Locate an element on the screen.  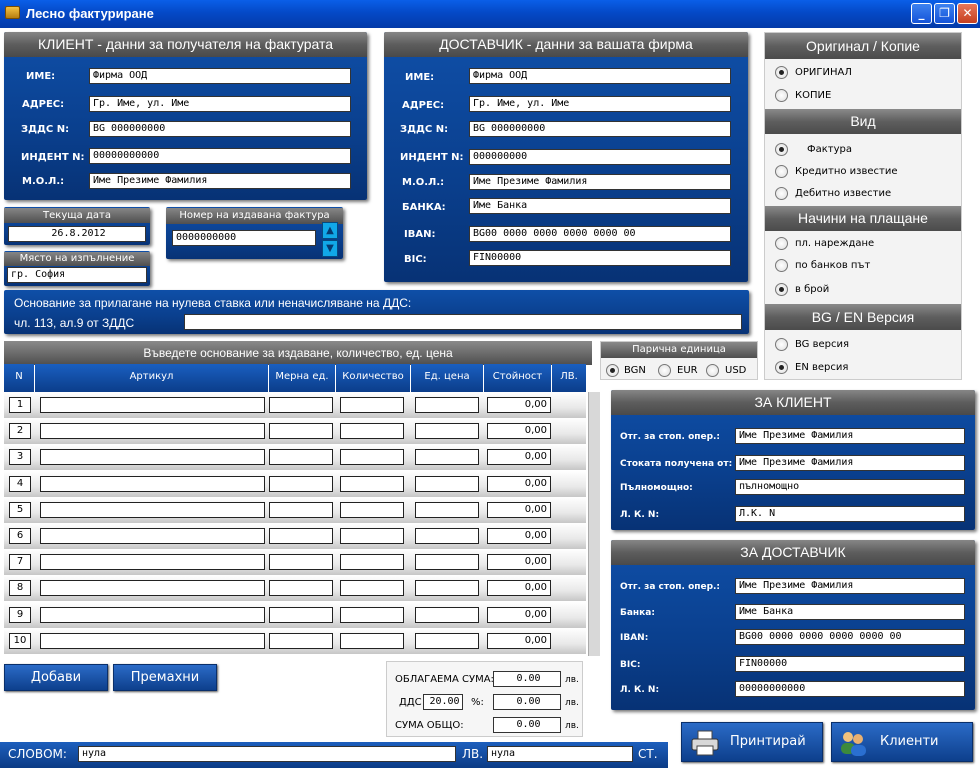
taxable-field: 0.00 is located at coordinates (527, 679).